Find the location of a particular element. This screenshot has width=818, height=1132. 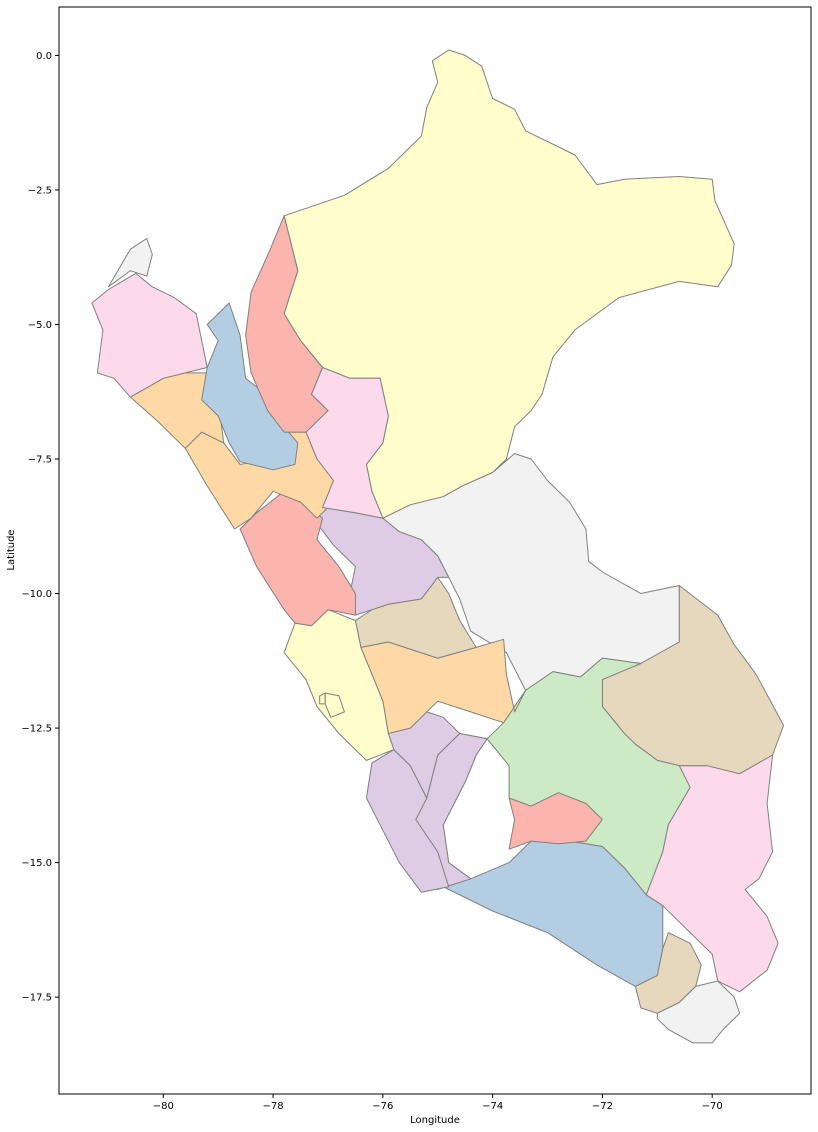

y-tick-label: 0.0 is located at coordinates (44, 56).